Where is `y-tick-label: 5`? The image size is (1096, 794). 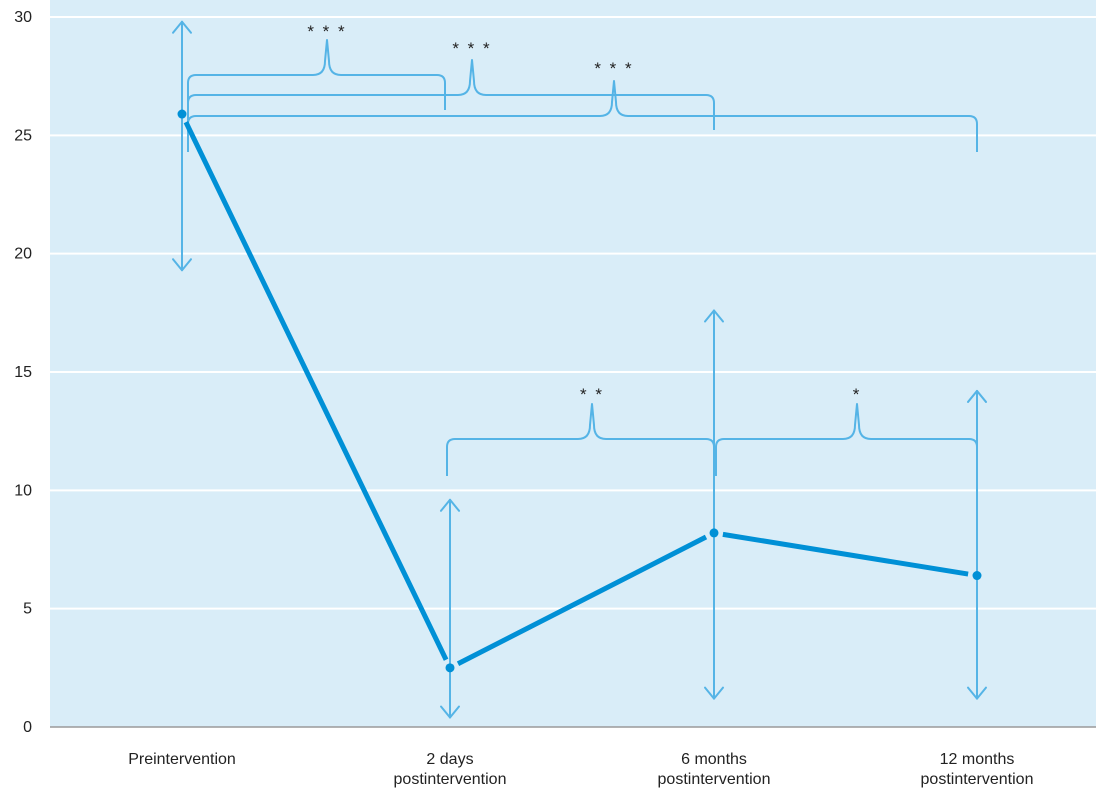 y-tick-label: 5 is located at coordinates (27, 609).